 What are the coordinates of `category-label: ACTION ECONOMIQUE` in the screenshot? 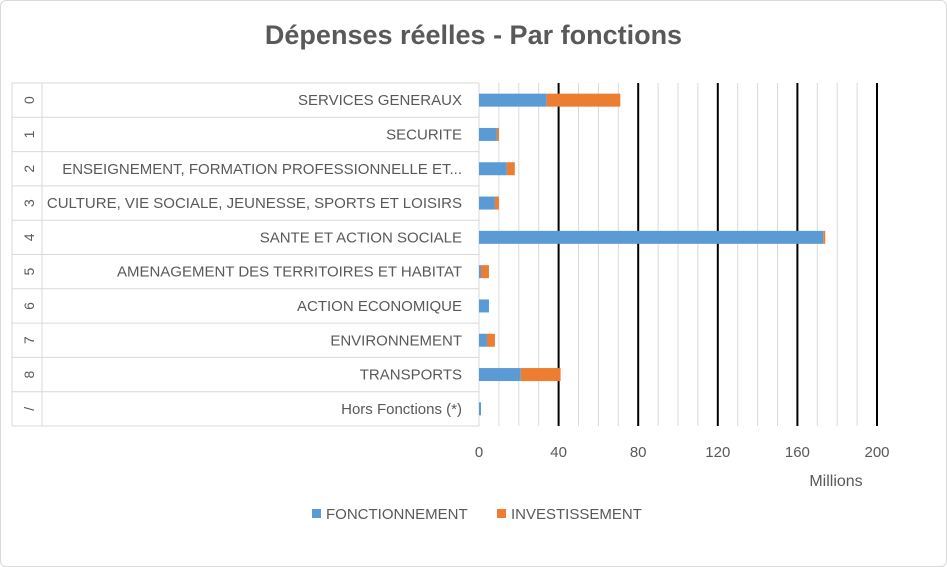 It's located at (379, 306).